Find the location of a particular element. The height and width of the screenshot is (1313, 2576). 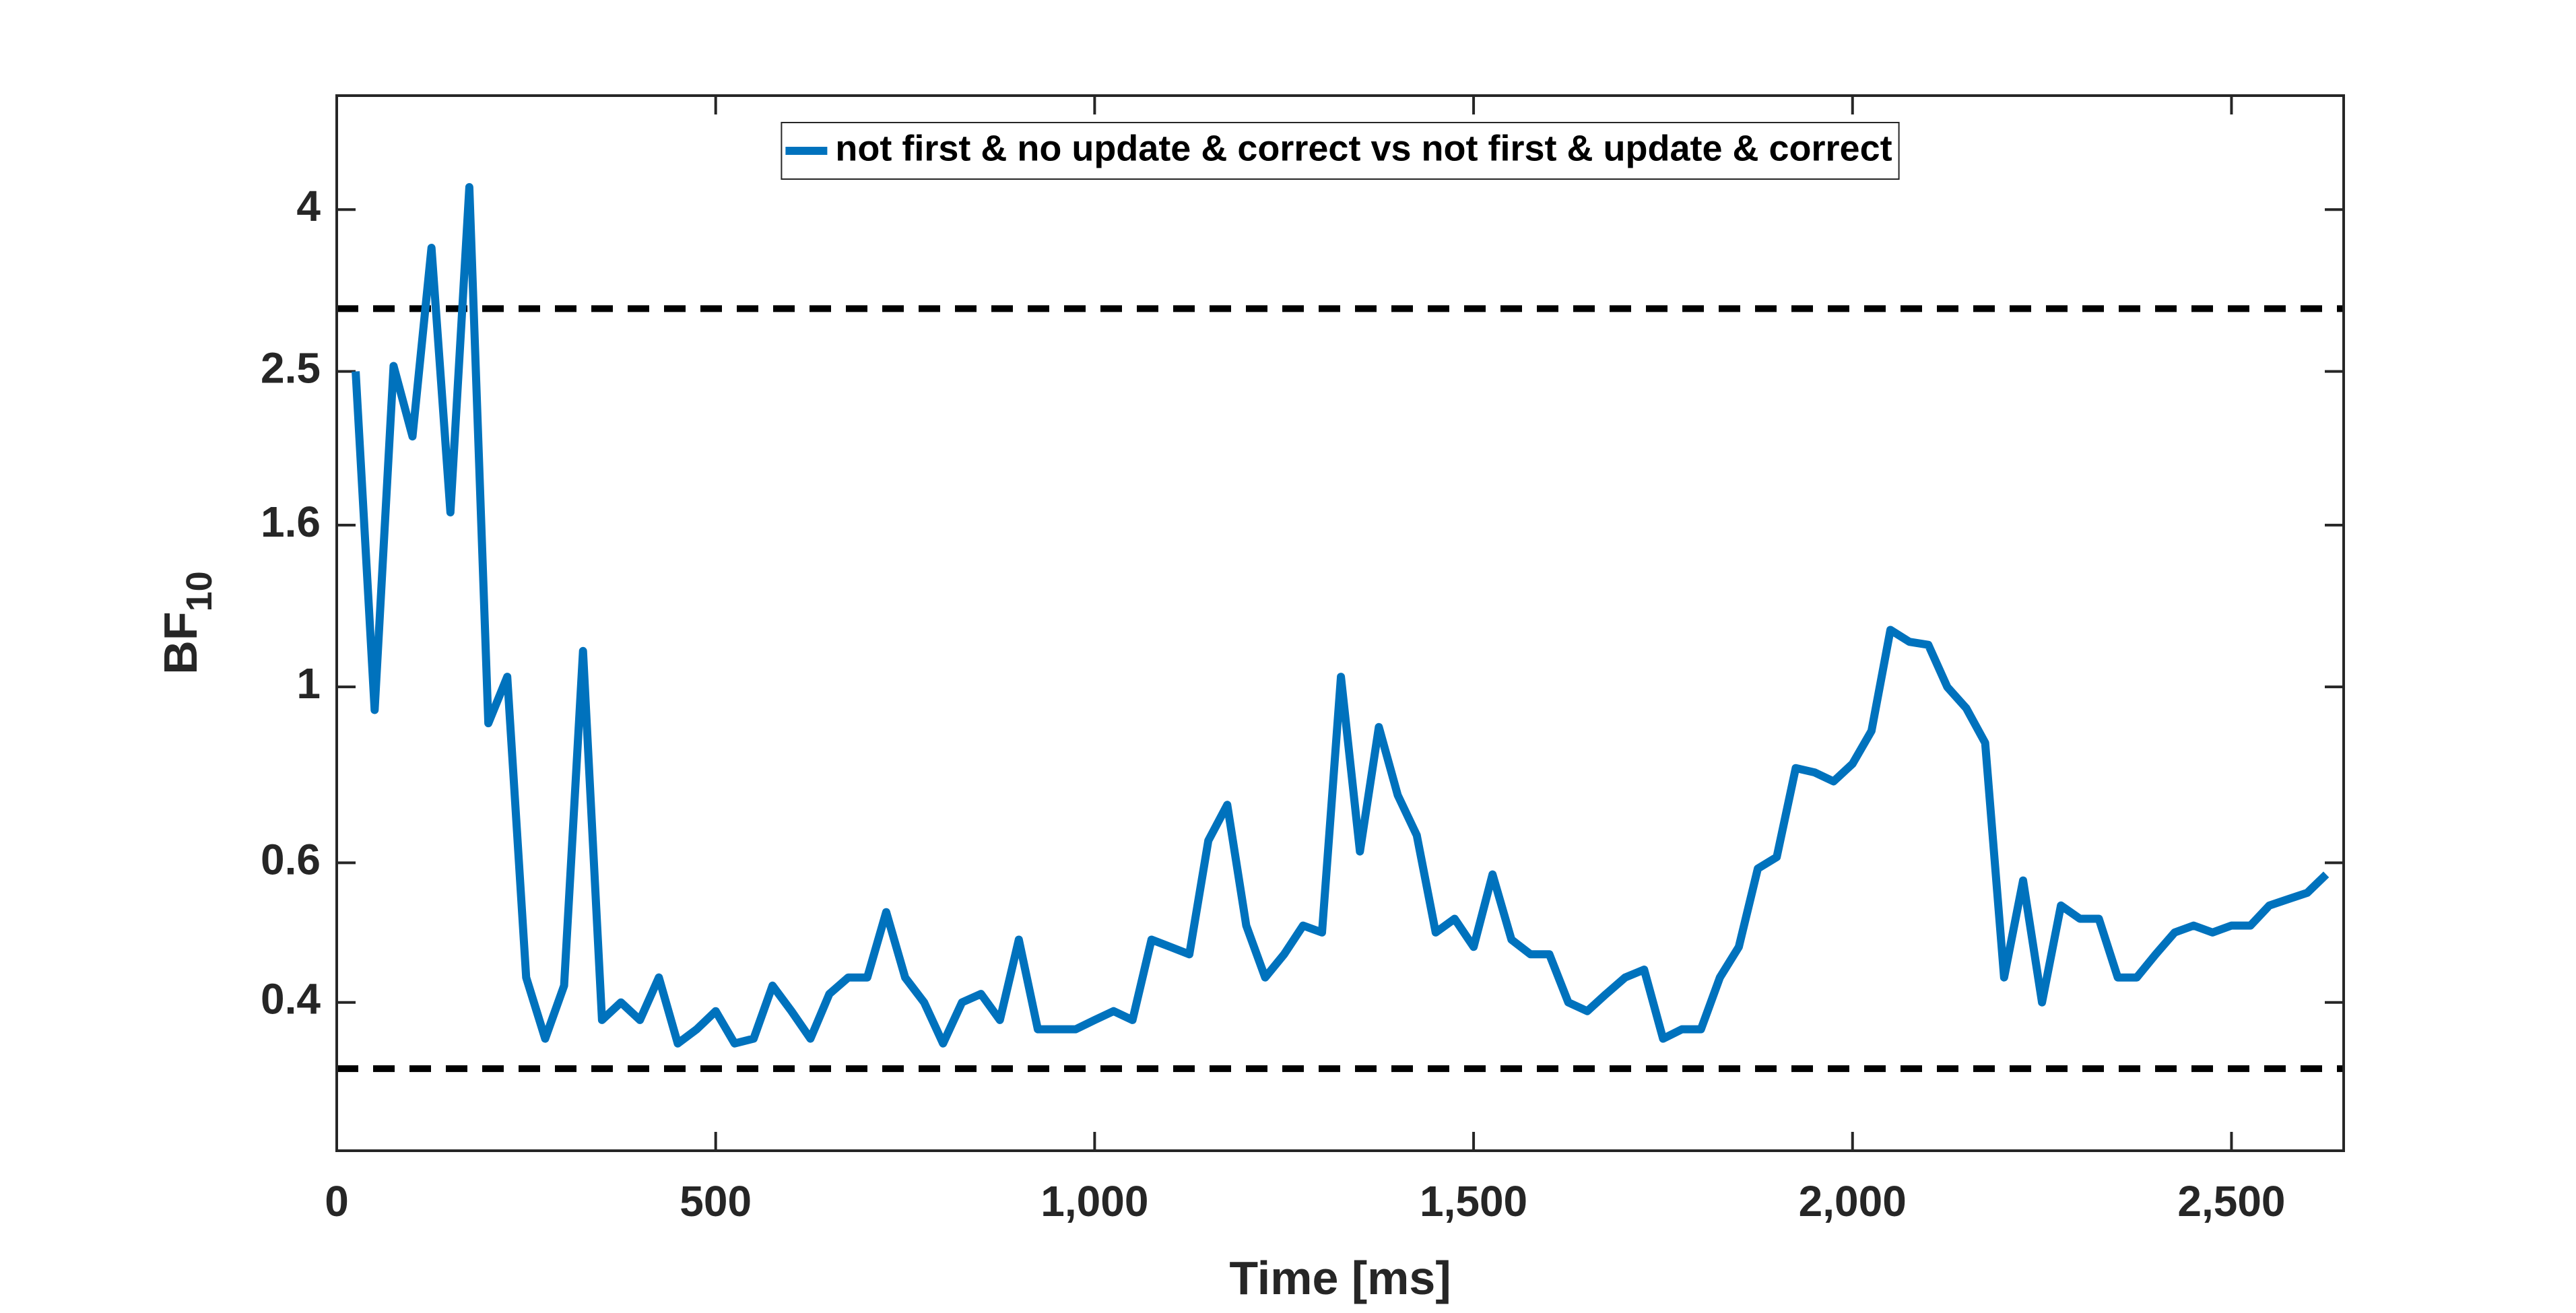

legend-box is located at coordinates (1340, 151).